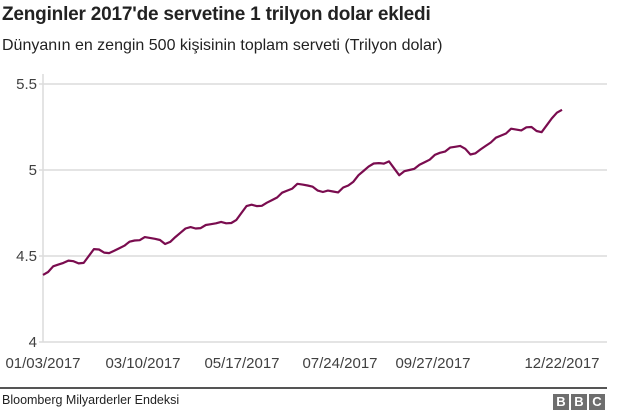 The width and height of the screenshot is (640, 413). I want to click on y-tick-label: 5, so click(33, 170).